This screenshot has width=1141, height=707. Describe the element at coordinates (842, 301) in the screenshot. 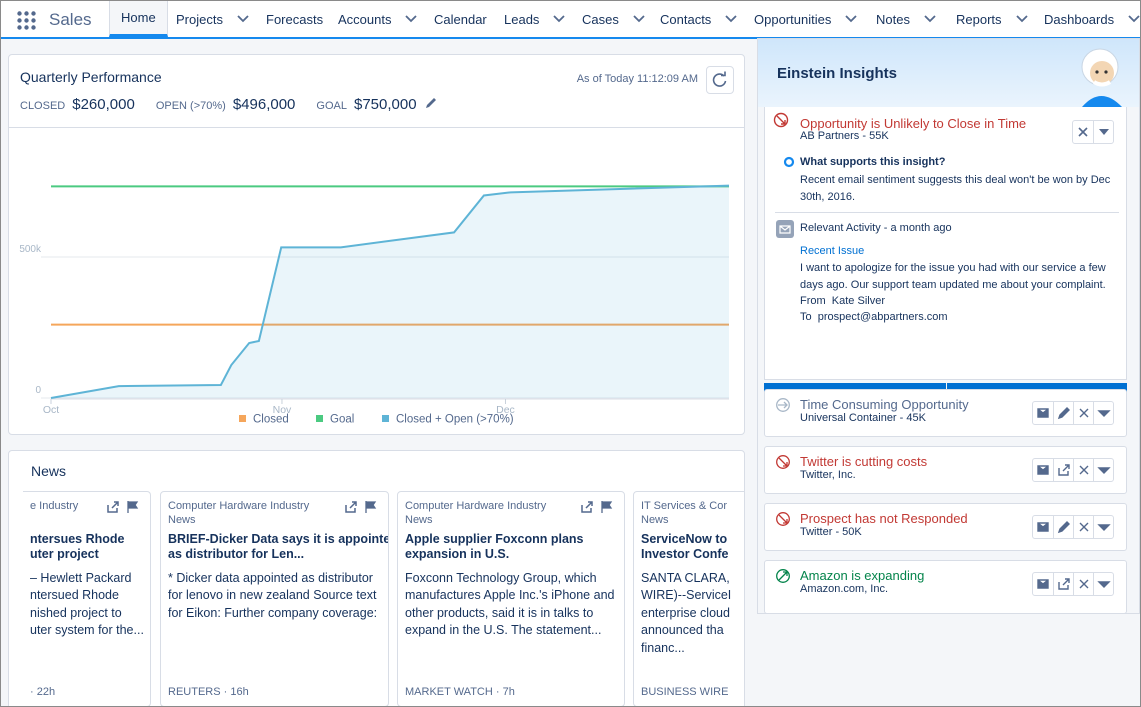

I see `from-row: From Kate Silver` at that location.